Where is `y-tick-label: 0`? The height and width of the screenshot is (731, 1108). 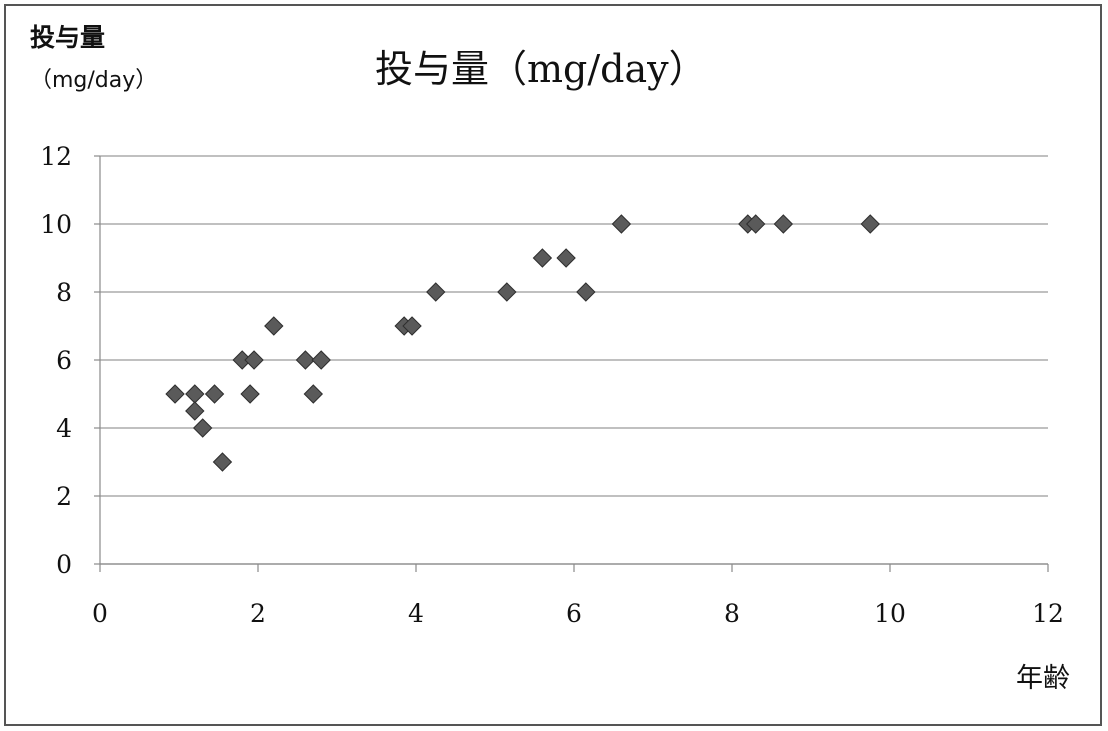
y-tick-label: 0 is located at coordinates (64, 564).